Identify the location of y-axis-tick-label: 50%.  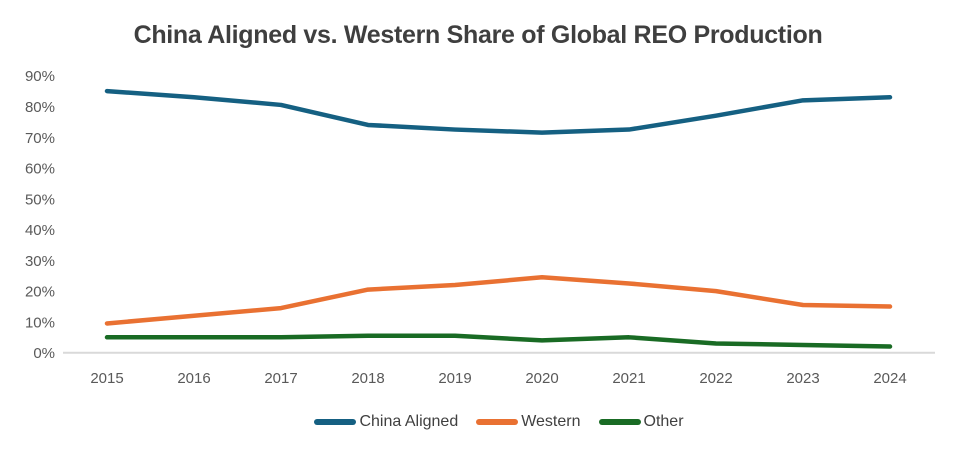
(40, 199).